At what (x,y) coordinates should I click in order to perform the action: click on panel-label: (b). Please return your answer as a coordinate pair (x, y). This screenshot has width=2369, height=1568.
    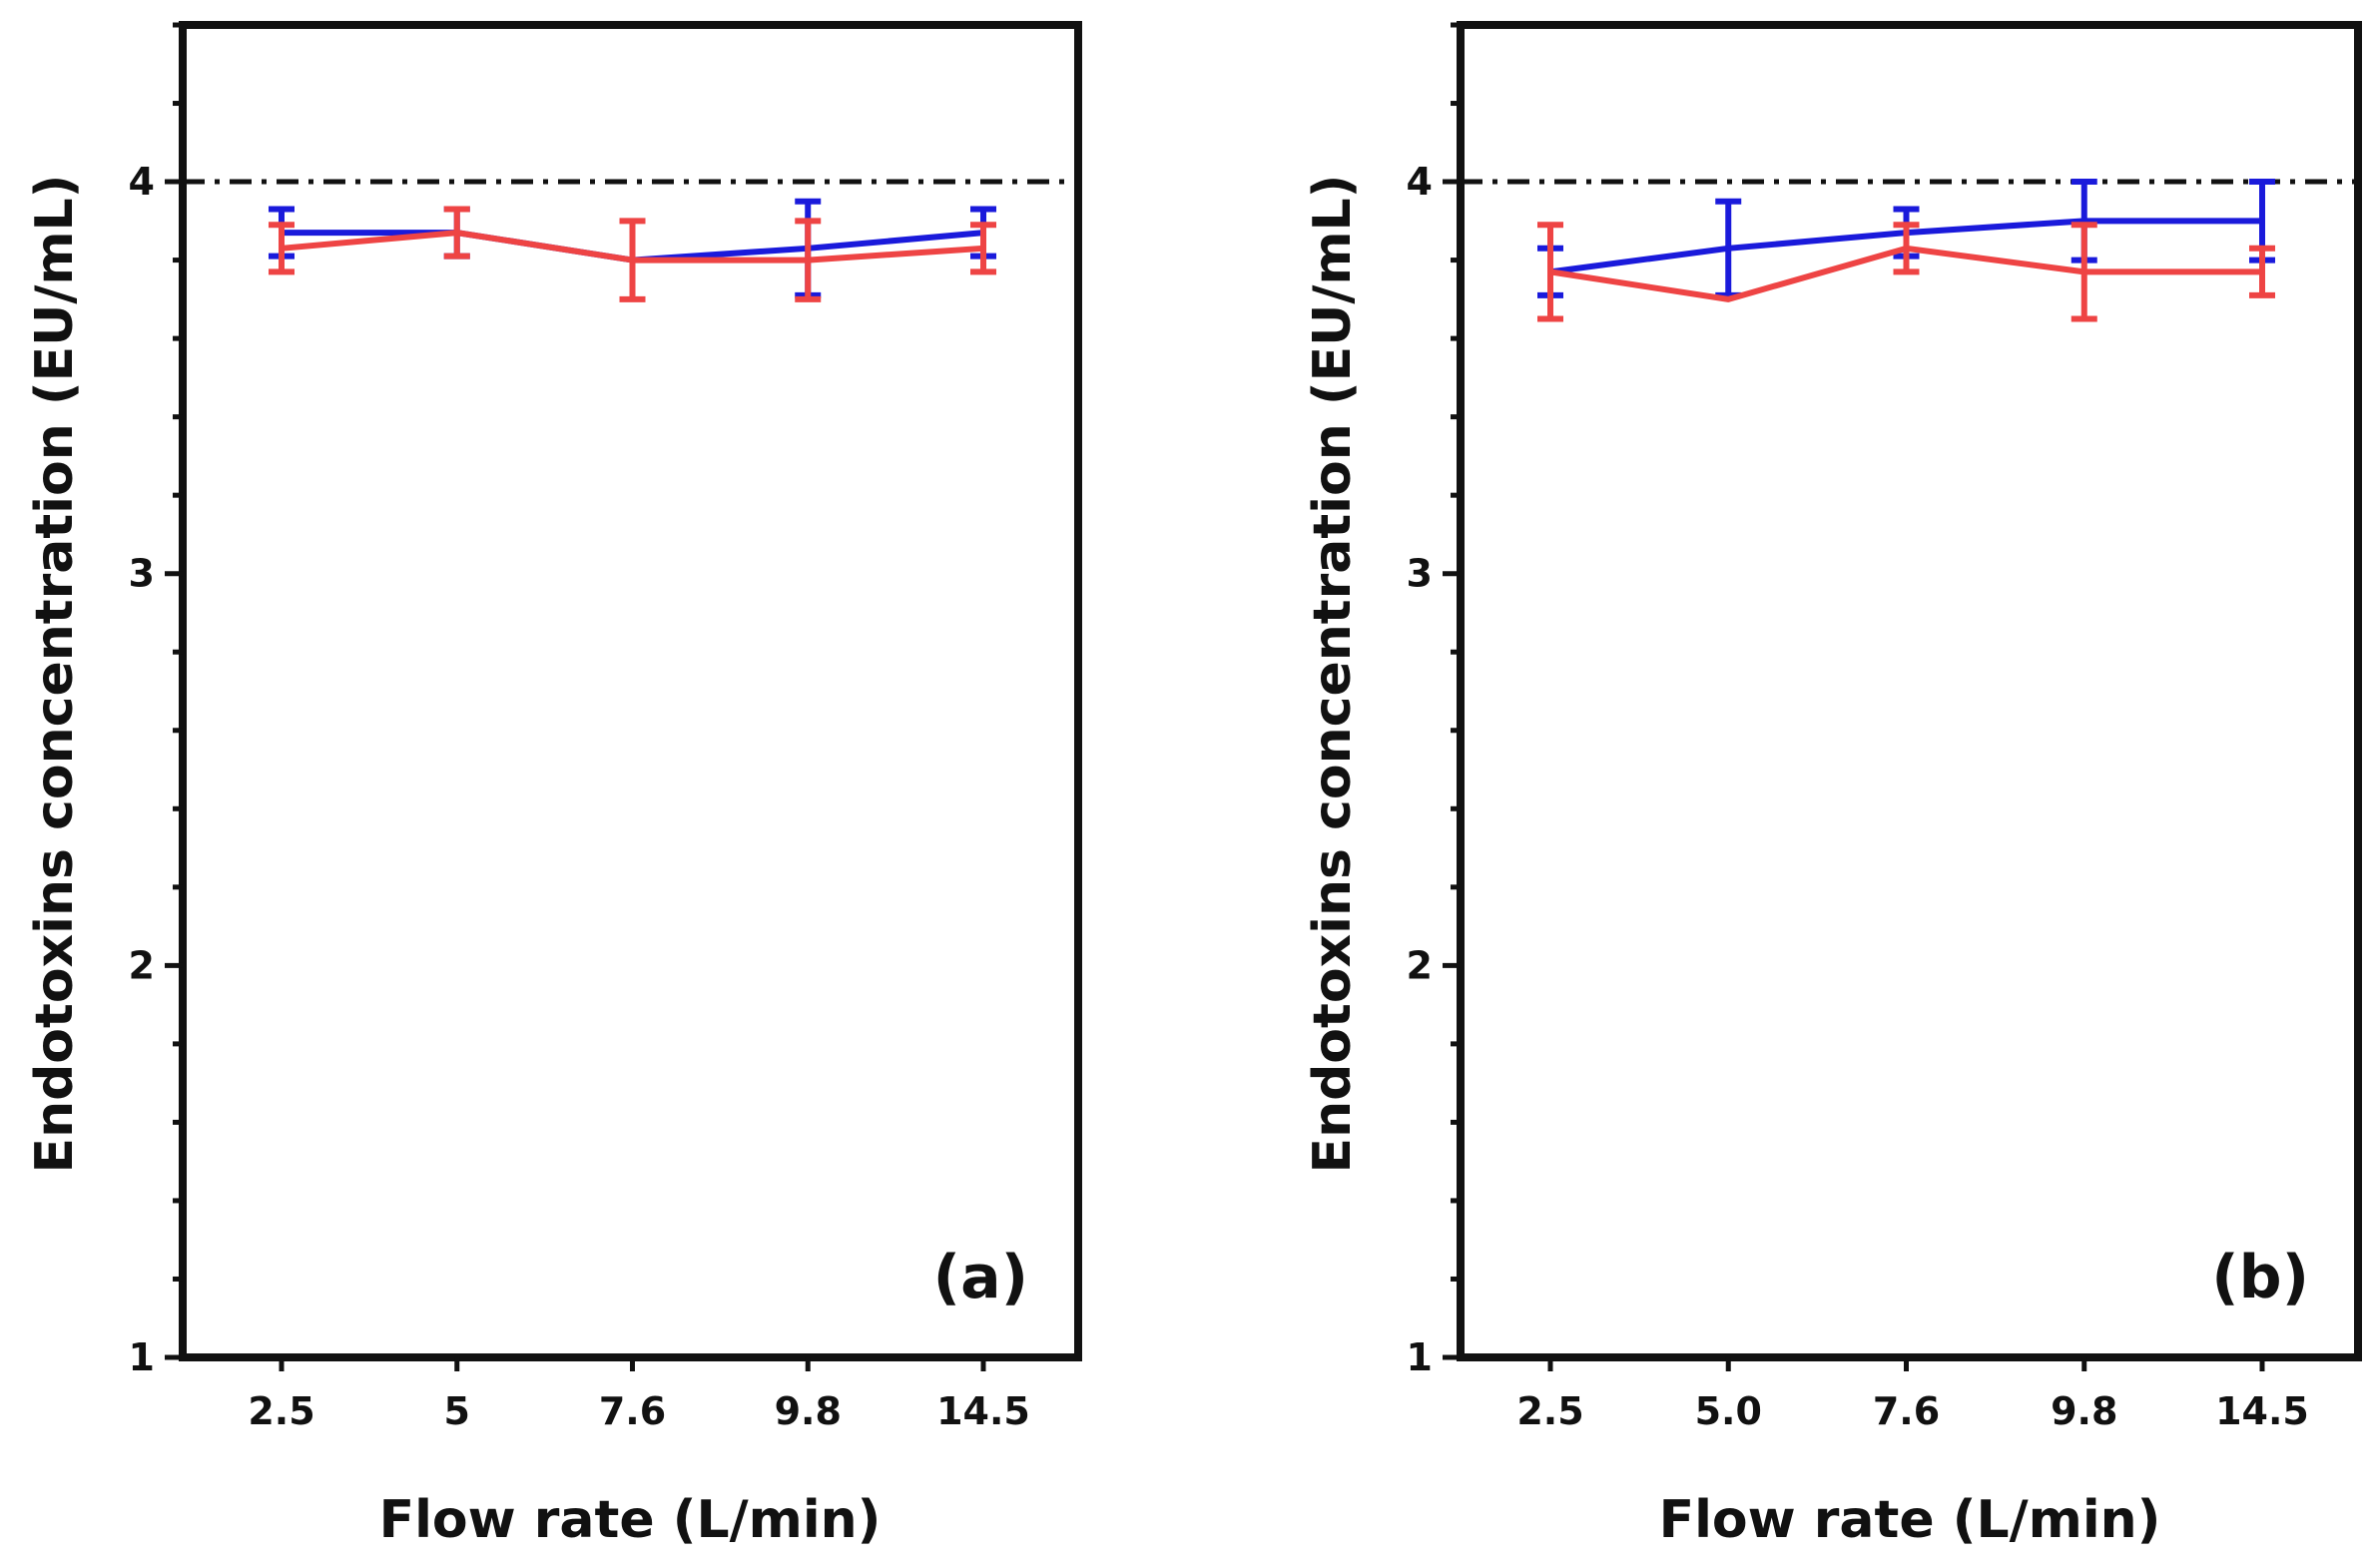
    Looking at the image, I should click on (2260, 1277).